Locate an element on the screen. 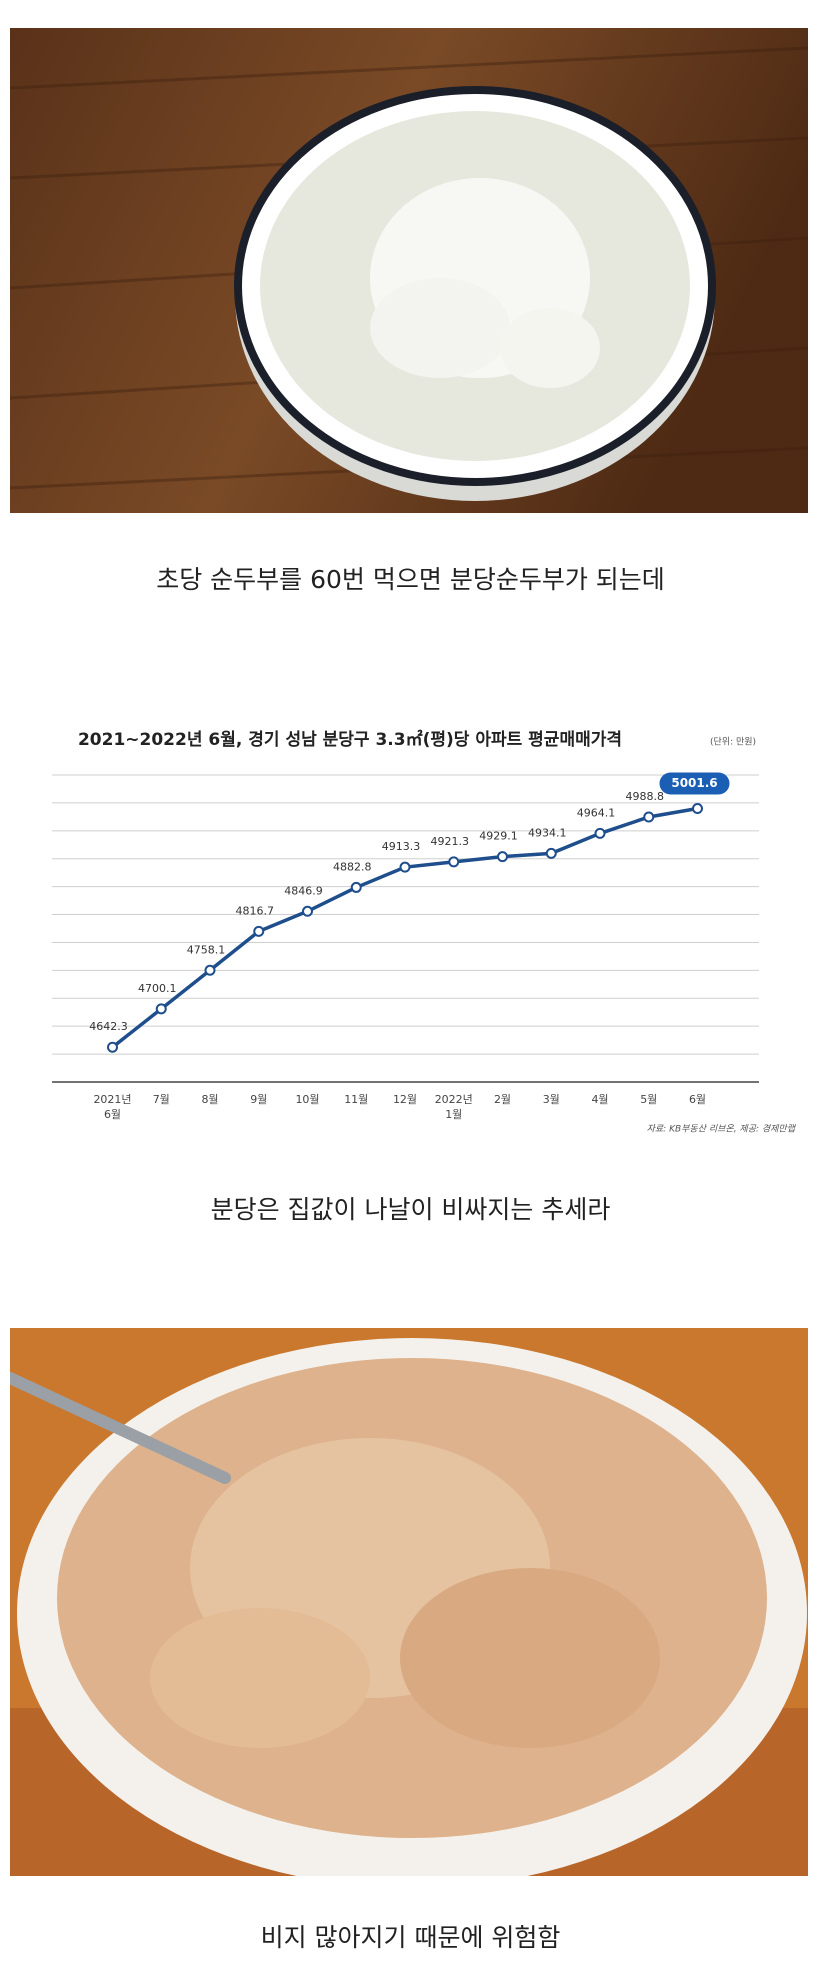 This screenshot has height=1966, width=821. value-label: 4700.1 is located at coordinates (157, 988).